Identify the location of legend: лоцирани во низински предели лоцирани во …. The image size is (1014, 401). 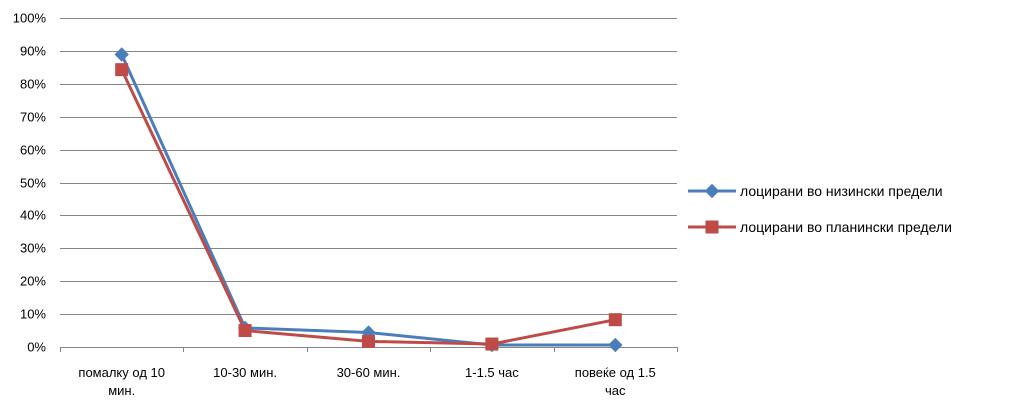
(820, 209).